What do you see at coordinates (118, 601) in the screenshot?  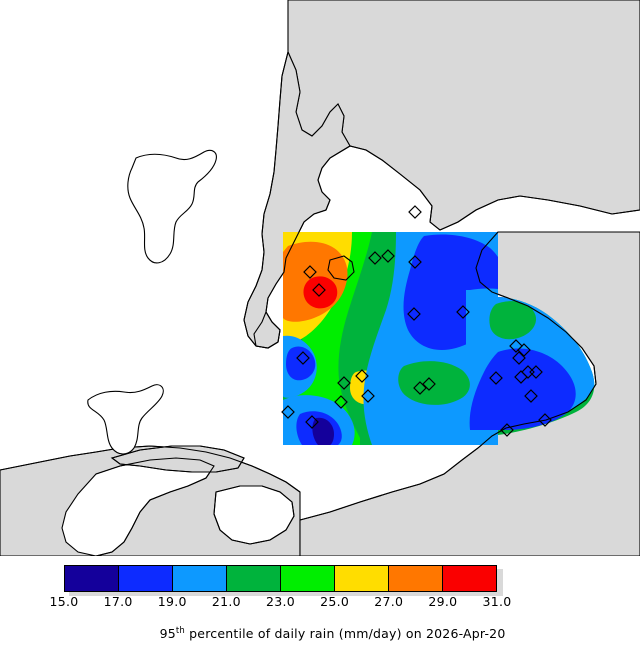 I see `colorbar-tick-1: 17.0` at bounding box center [118, 601].